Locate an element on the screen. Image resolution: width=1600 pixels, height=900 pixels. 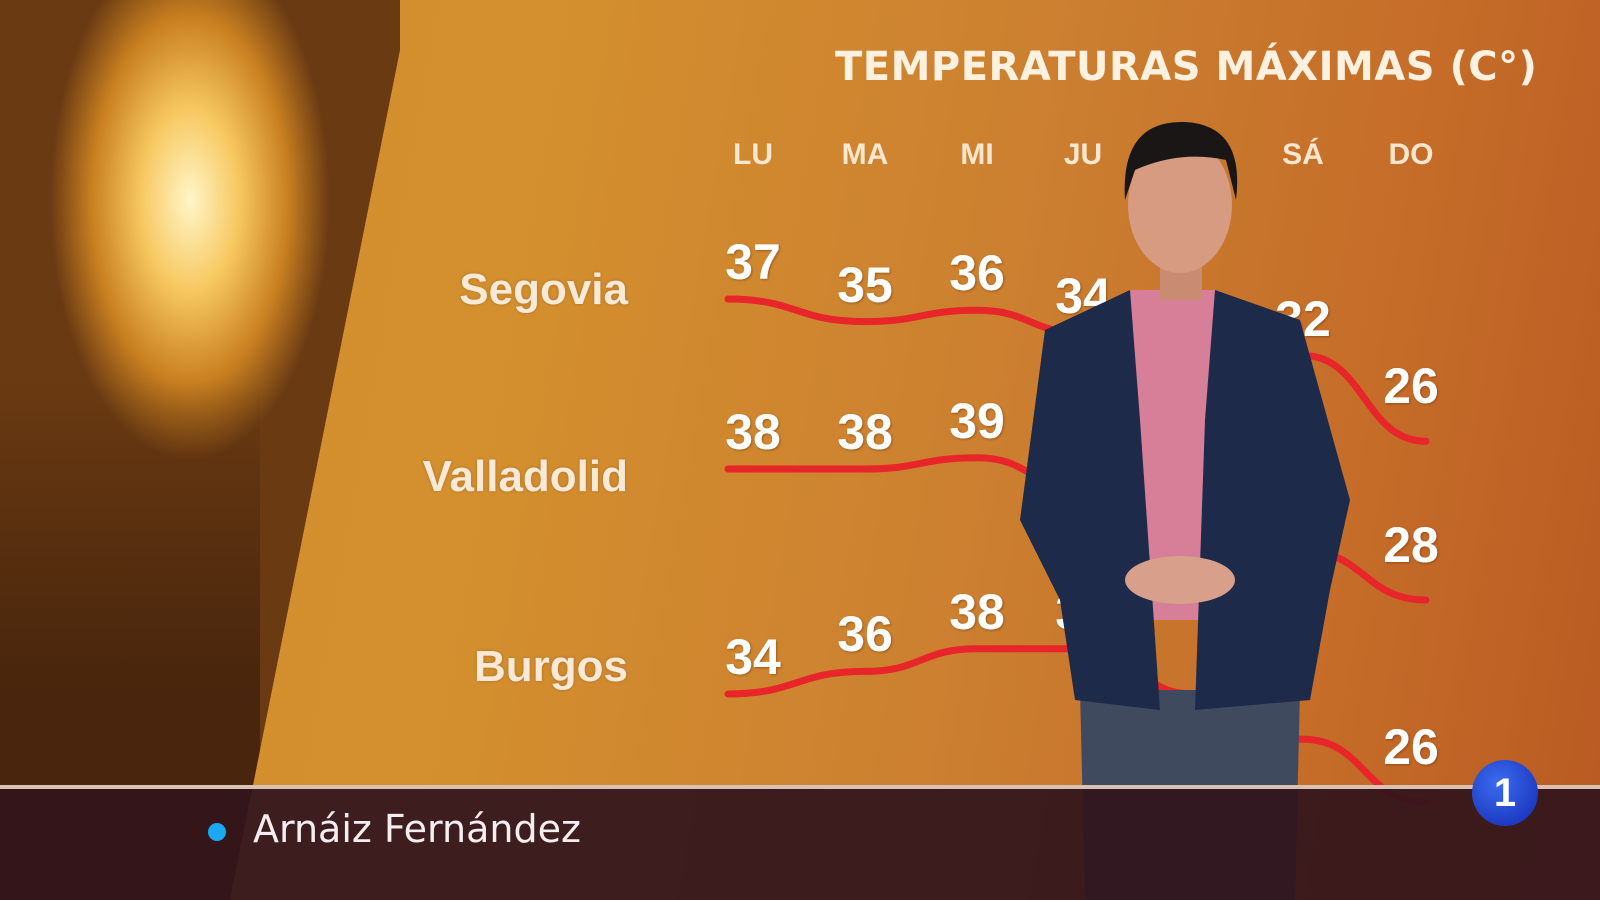
city-label-burgos: Burgos is located at coordinates (551, 666).